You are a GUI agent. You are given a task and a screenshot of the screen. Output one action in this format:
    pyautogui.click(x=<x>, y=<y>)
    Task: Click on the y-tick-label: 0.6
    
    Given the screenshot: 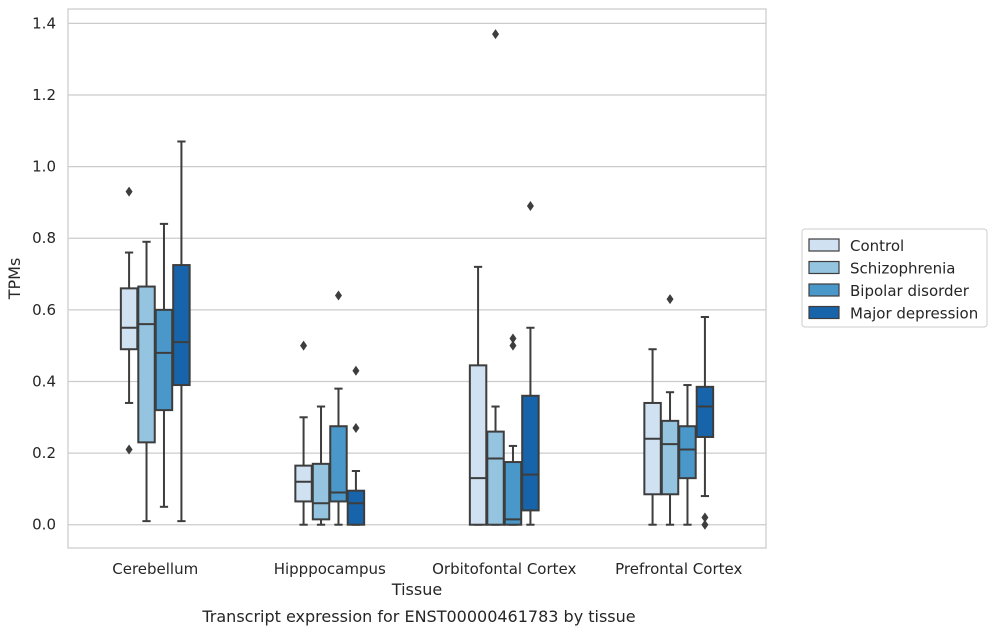 What is the action you would take?
    pyautogui.click(x=44, y=310)
    